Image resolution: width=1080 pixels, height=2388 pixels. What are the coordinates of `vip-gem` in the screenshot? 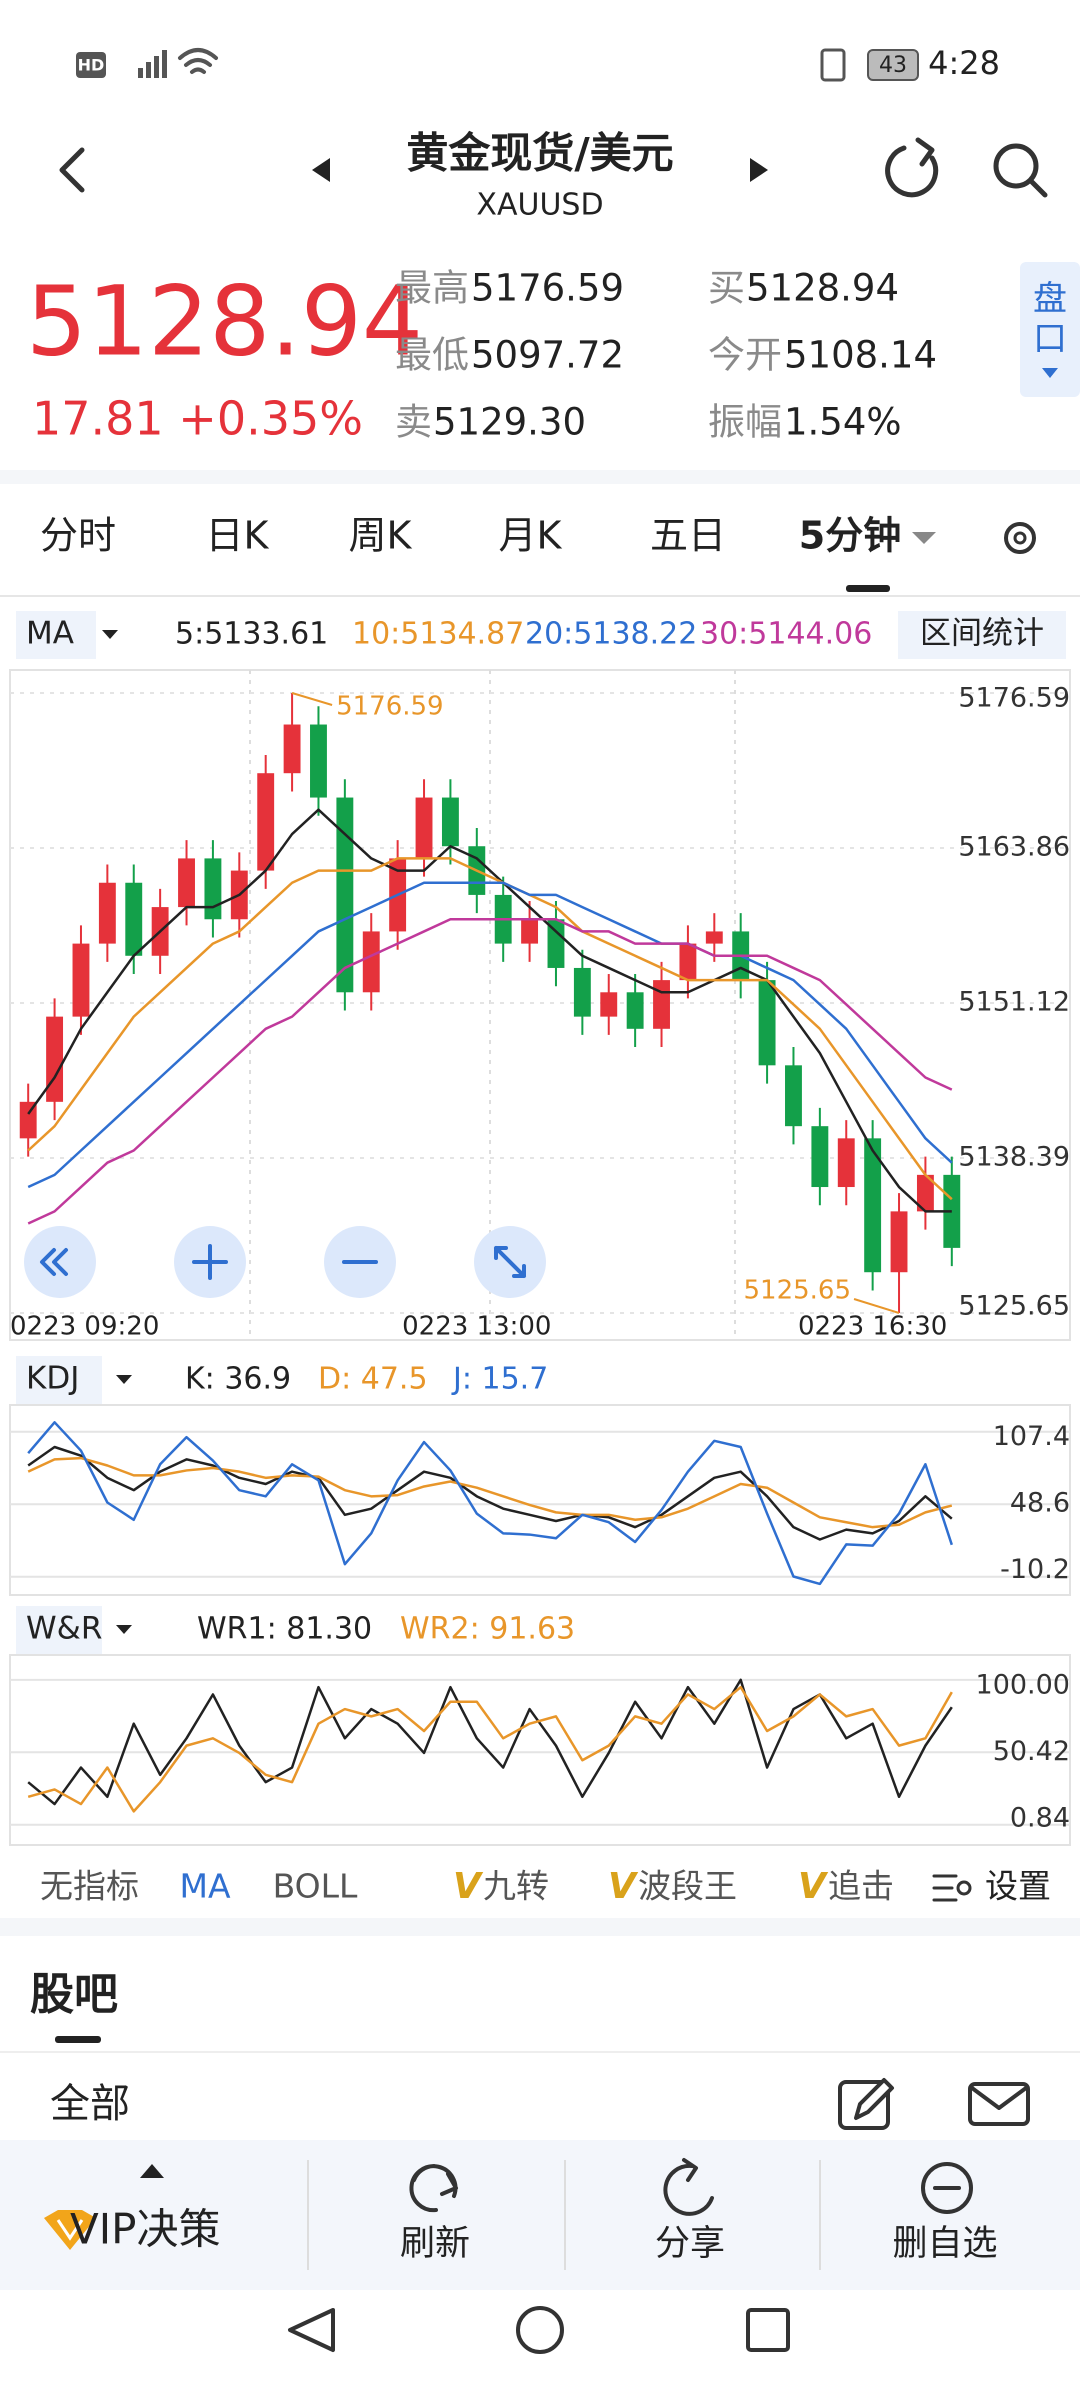 It's located at (70, 2230).